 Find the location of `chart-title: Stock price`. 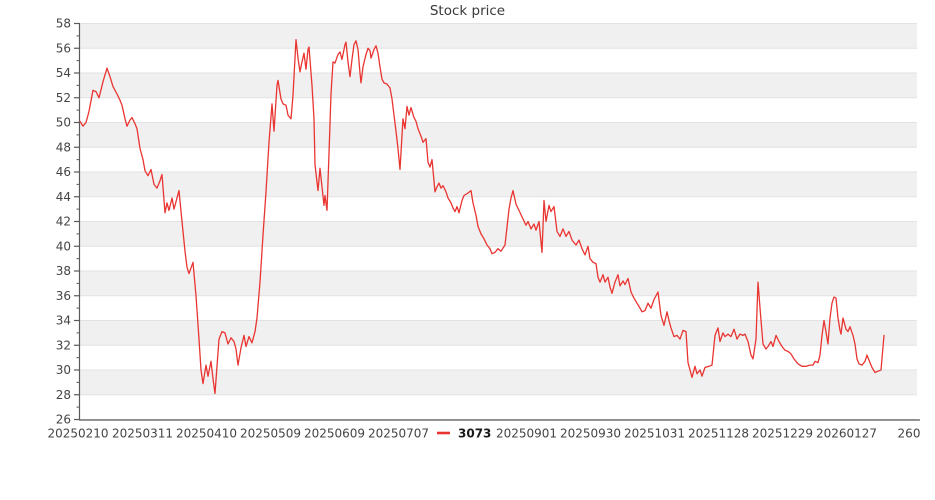

chart-title: Stock price is located at coordinates (467, 11).